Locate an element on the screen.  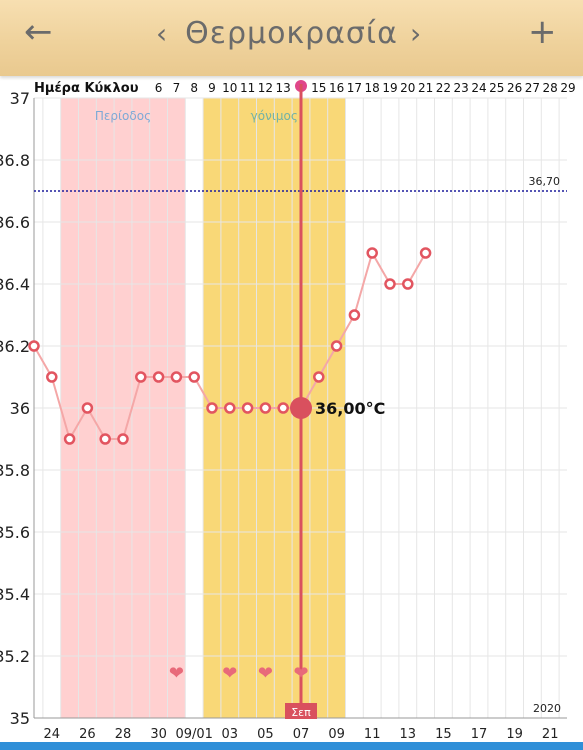
top-app-bar: ← ‹ Θερμοκρασία › + is located at coordinates (291, 38).